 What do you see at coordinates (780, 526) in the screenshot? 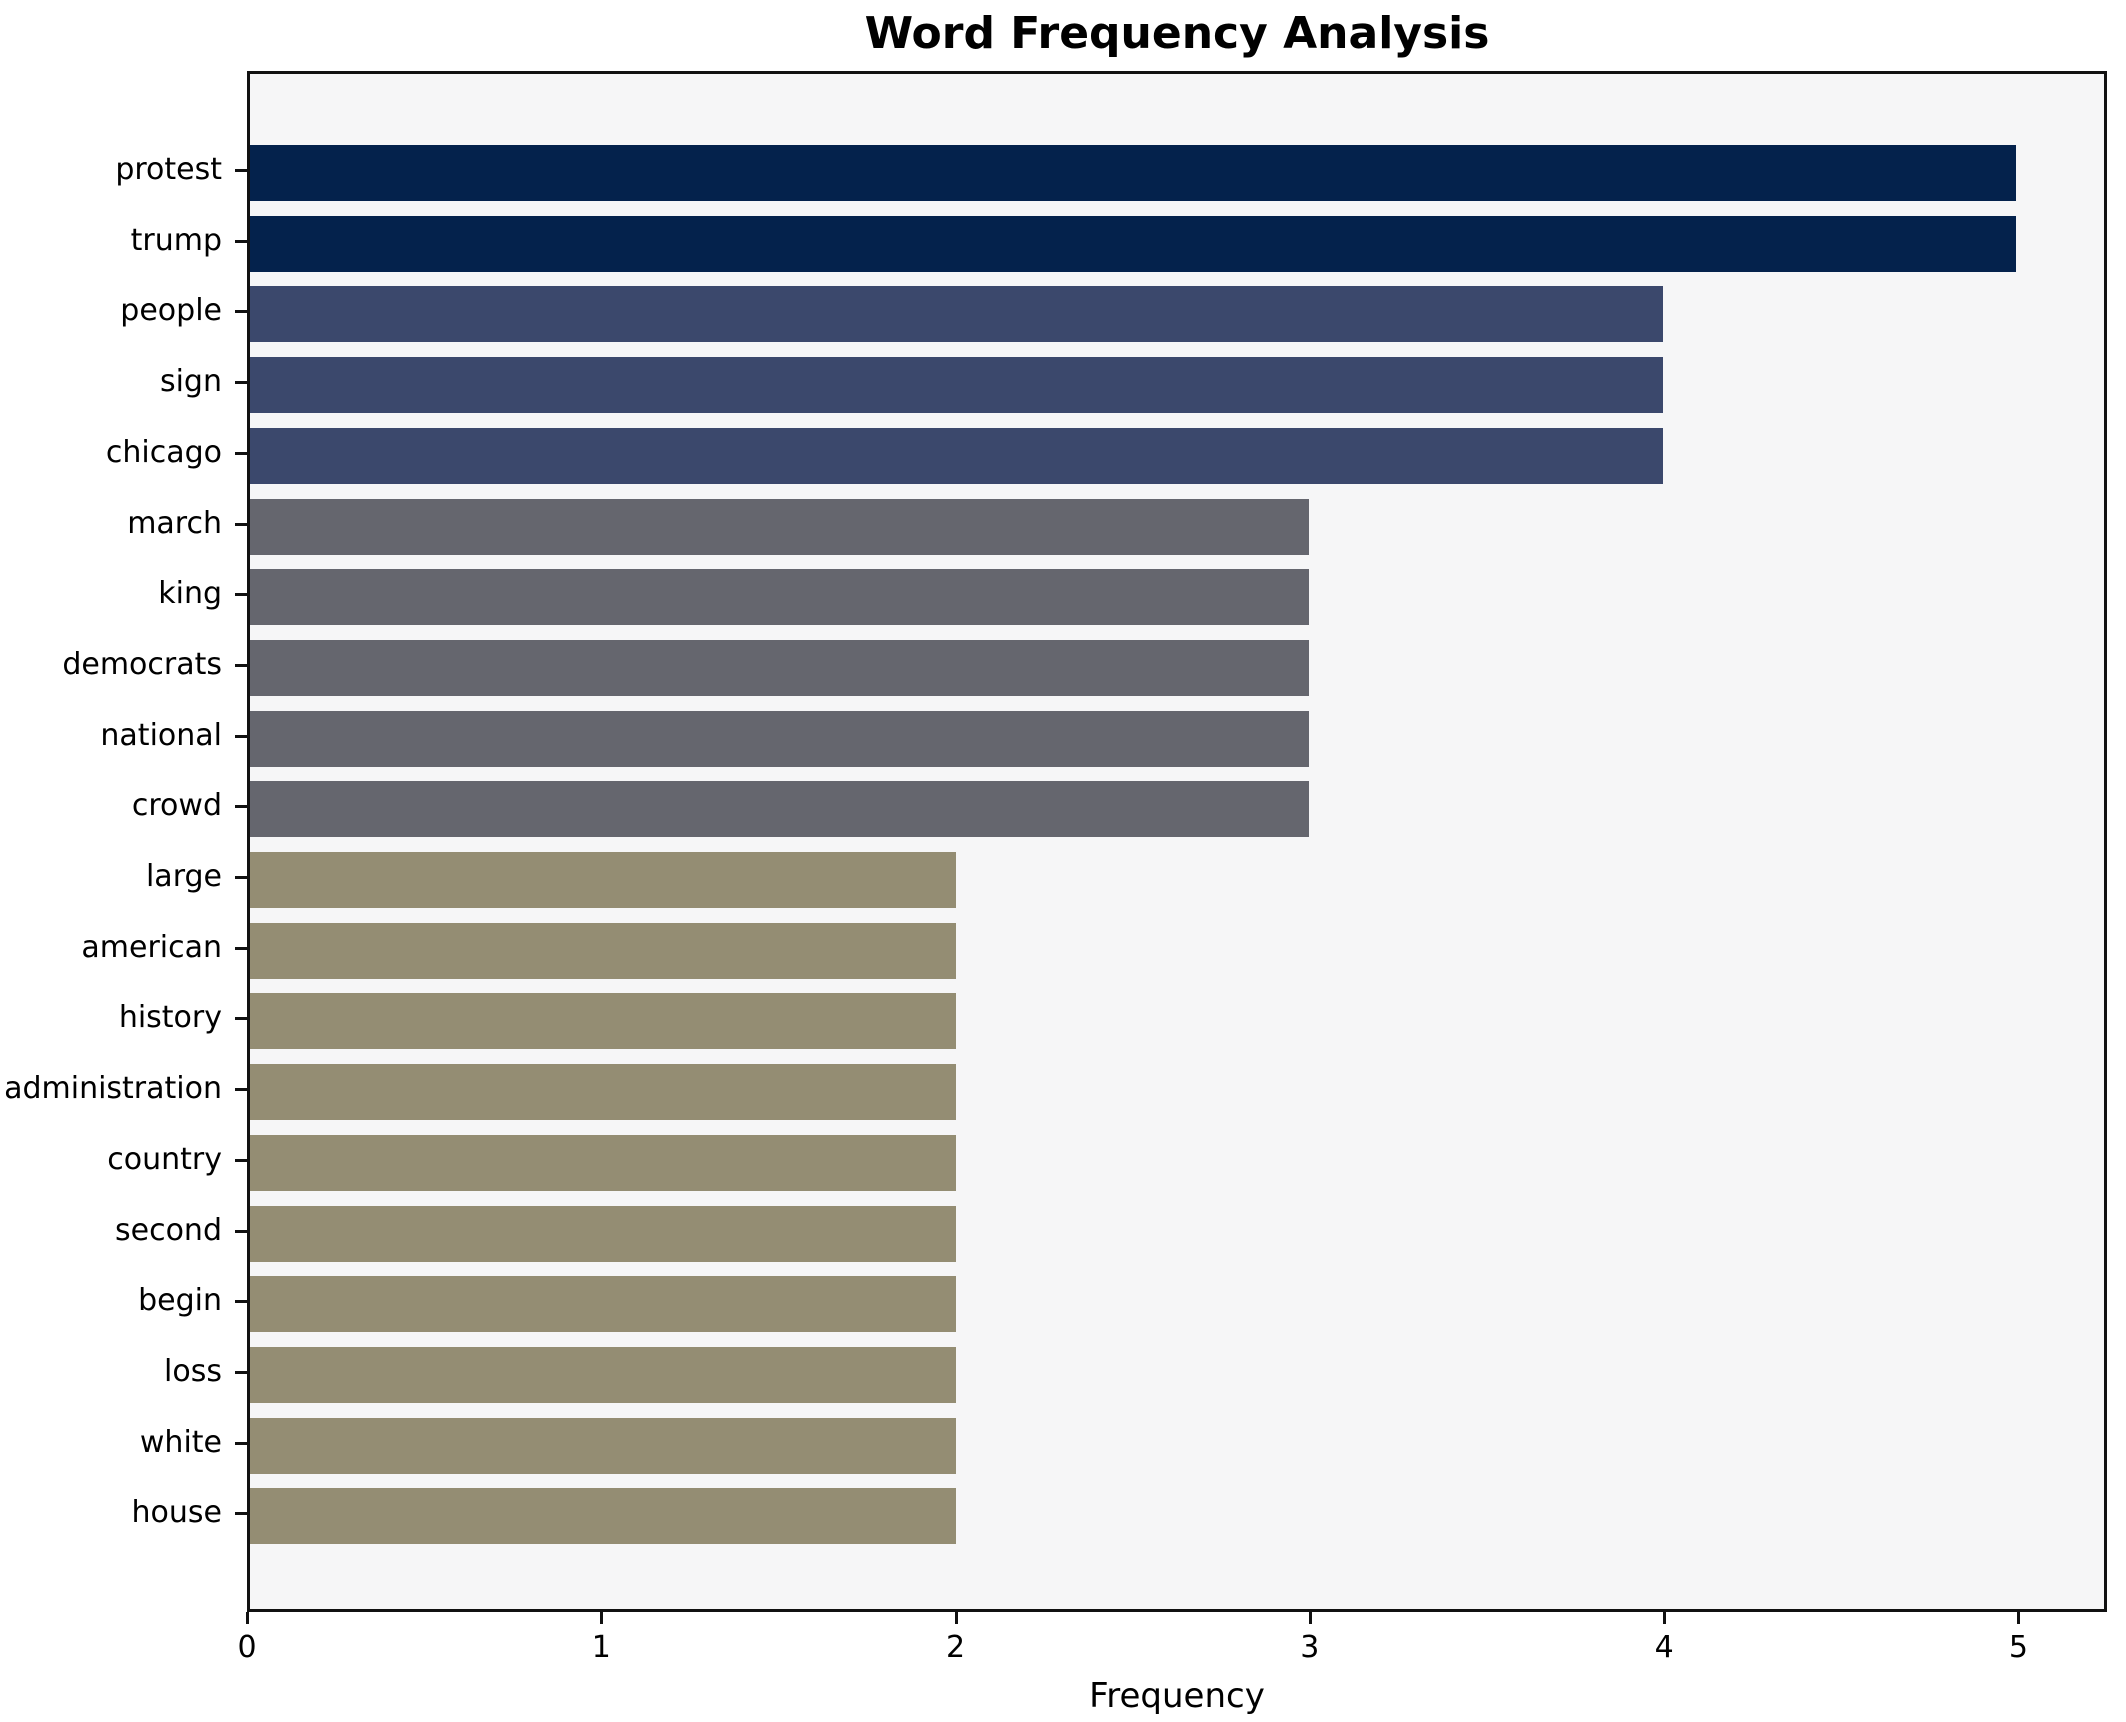
I see `bar-march` at bounding box center [780, 526].